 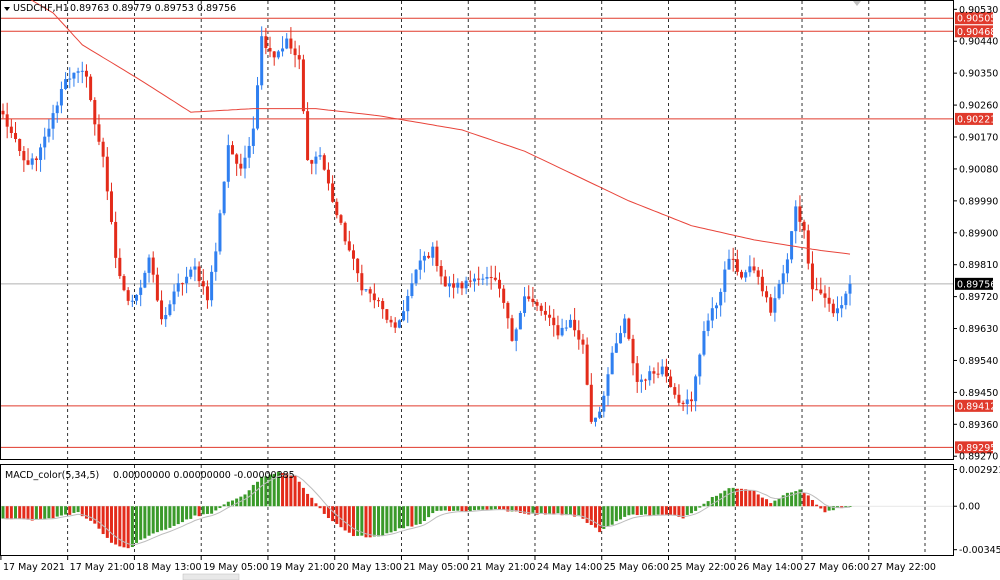 What do you see at coordinates (211, 576) in the screenshot?
I see `time-scroll-tab` at bounding box center [211, 576].